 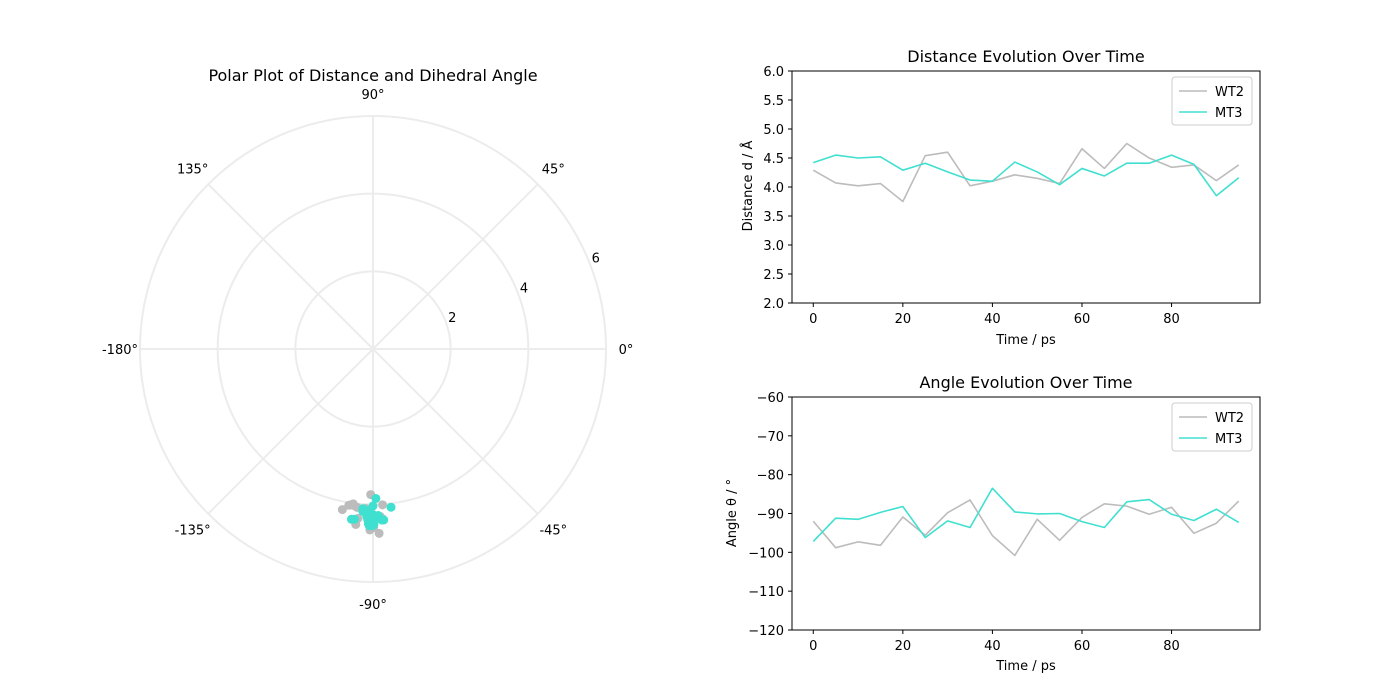 What do you see at coordinates (120, 350) in the screenshot?
I see `polar-angle-tick-label: -180°` at bounding box center [120, 350].